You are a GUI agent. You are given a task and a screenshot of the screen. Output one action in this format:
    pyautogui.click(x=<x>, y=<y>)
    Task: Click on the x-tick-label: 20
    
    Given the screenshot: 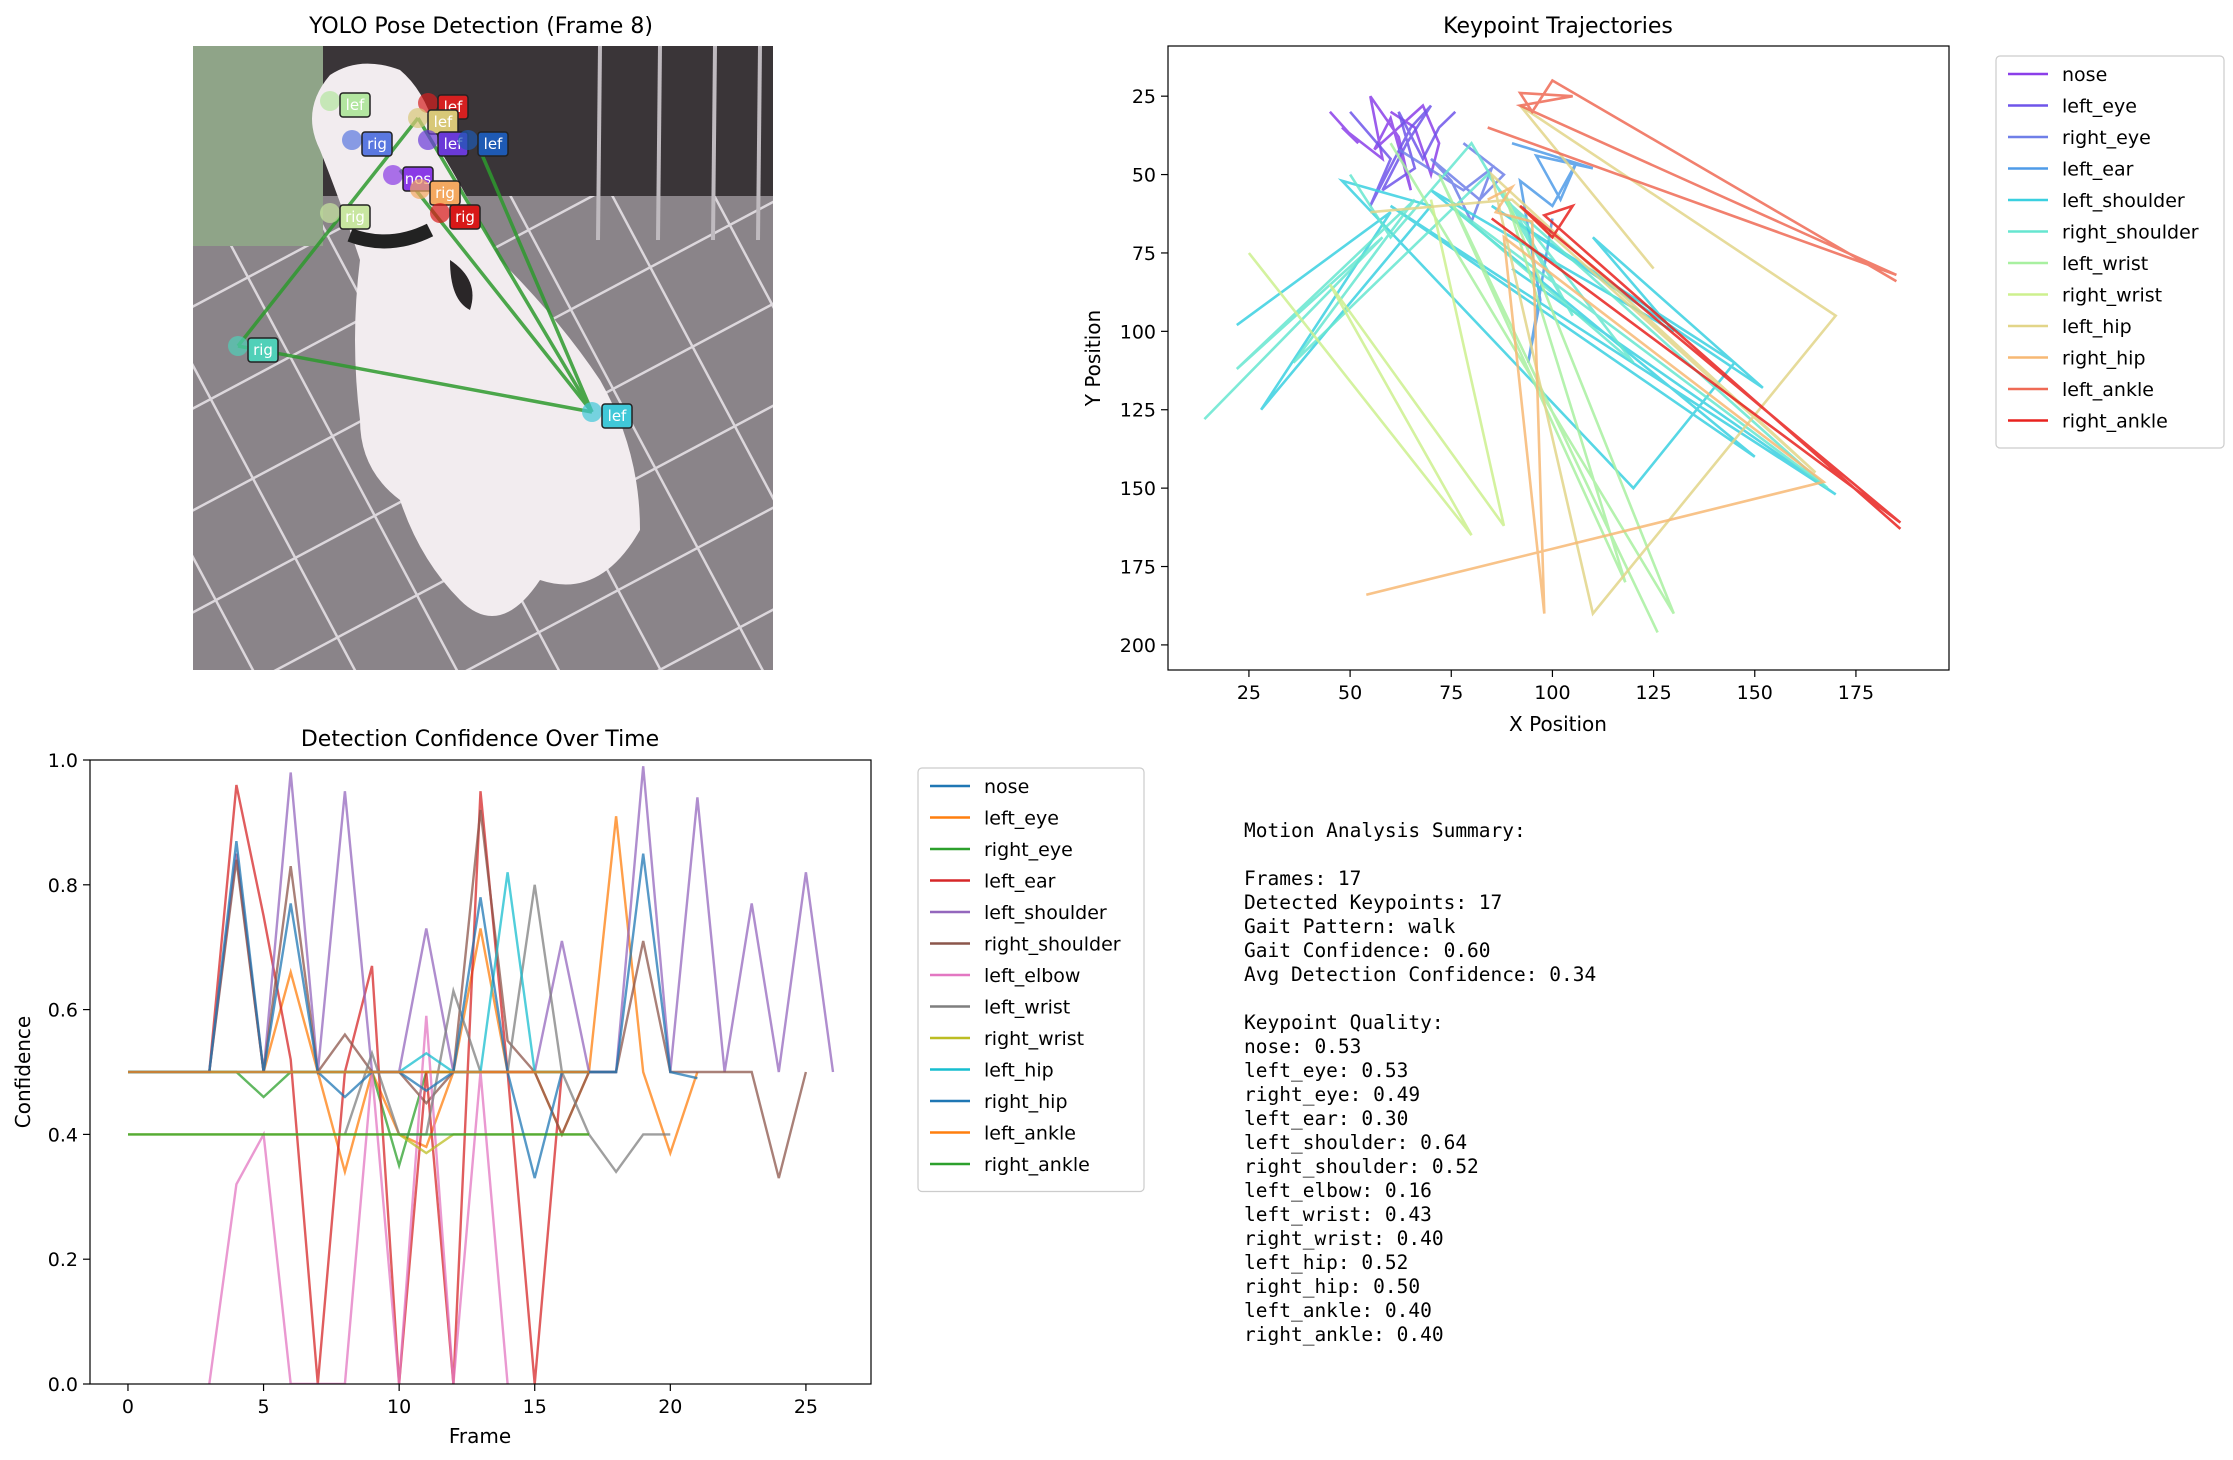 What is the action you would take?
    pyautogui.click(x=670, y=1407)
    